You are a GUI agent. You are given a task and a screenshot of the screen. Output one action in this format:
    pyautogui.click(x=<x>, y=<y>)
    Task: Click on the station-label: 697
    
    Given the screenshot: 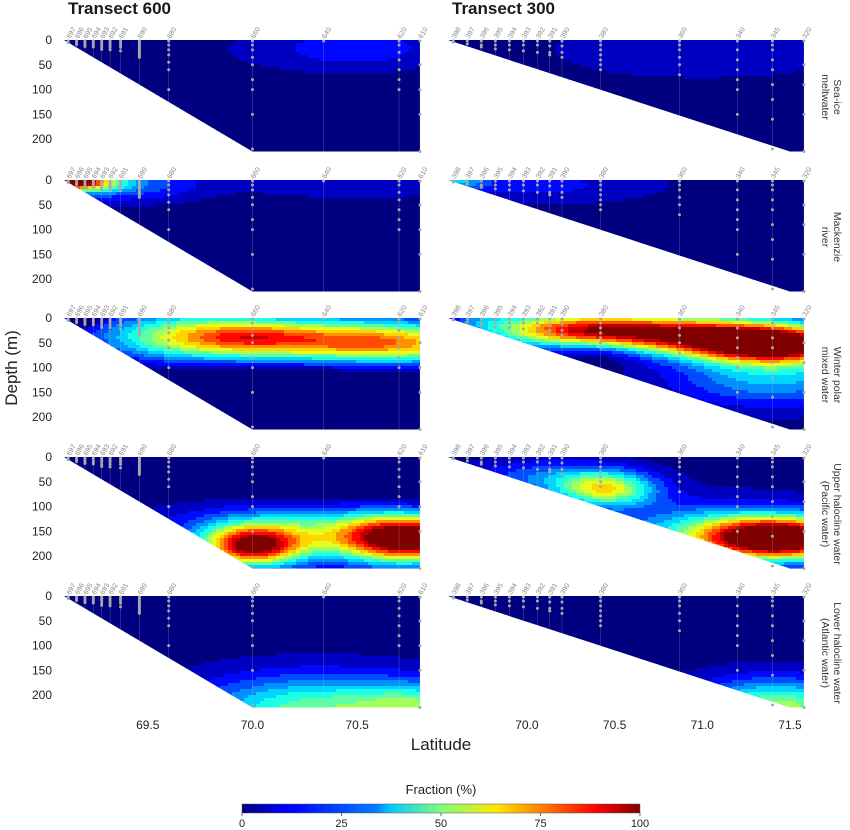 What is the action you would take?
    pyautogui.click(x=72, y=311)
    